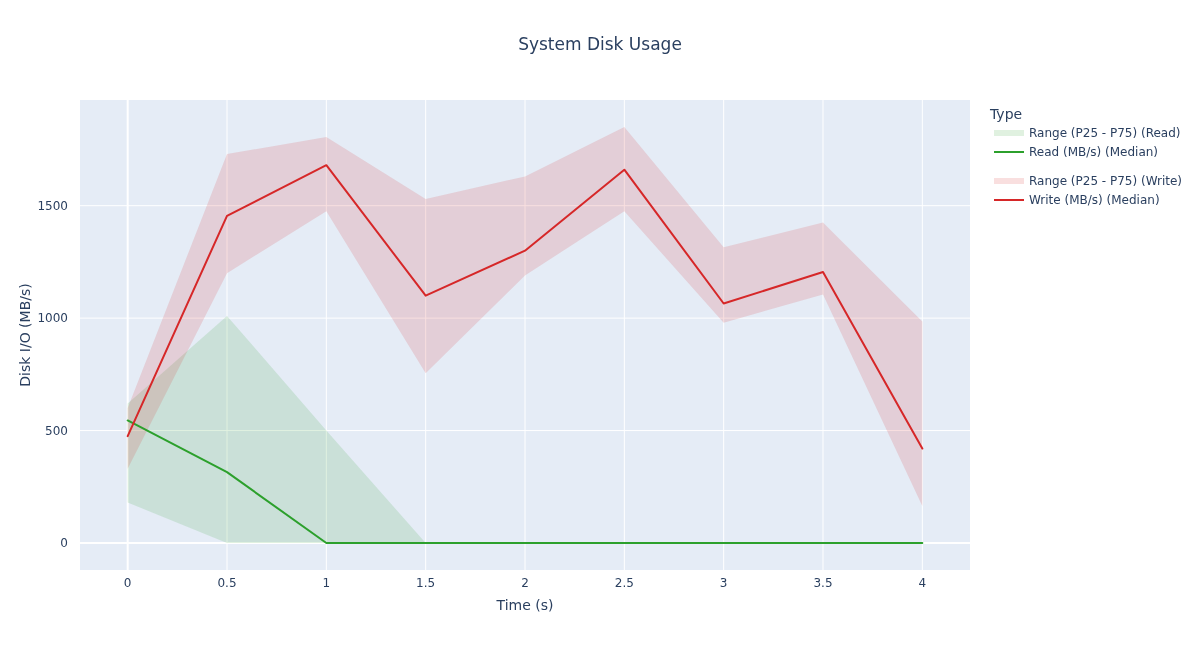  I want to click on legend-label: Write (MB/s) (Median), so click(1094, 200).